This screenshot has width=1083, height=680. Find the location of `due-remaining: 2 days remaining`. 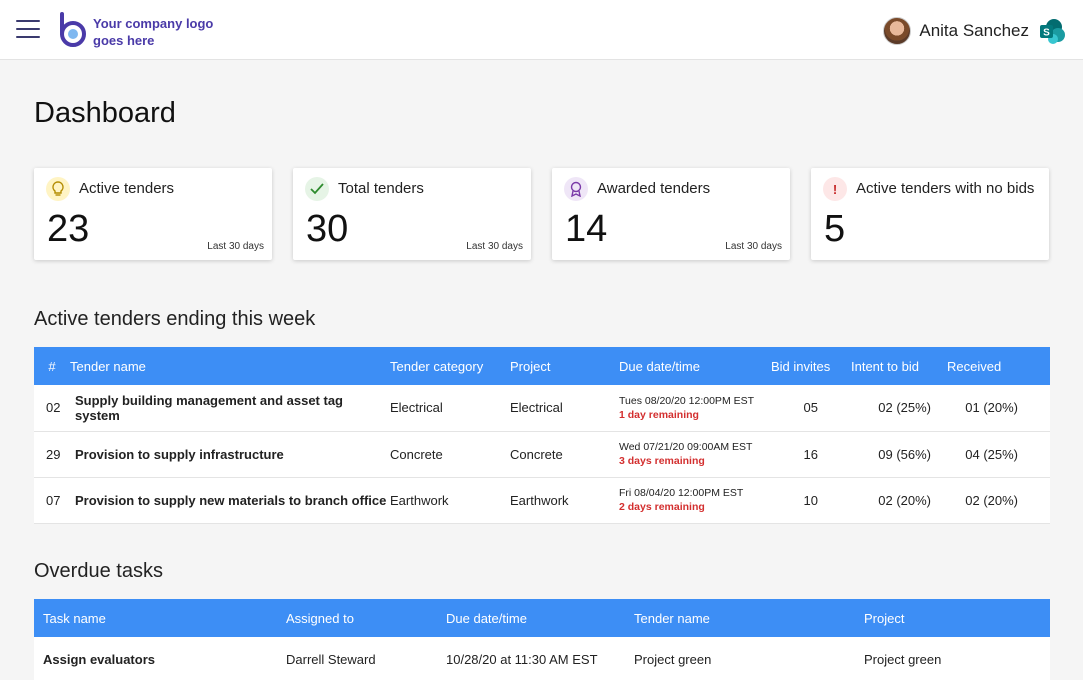

due-remaining: 2 days remaining is located at coordinates (662, 507).